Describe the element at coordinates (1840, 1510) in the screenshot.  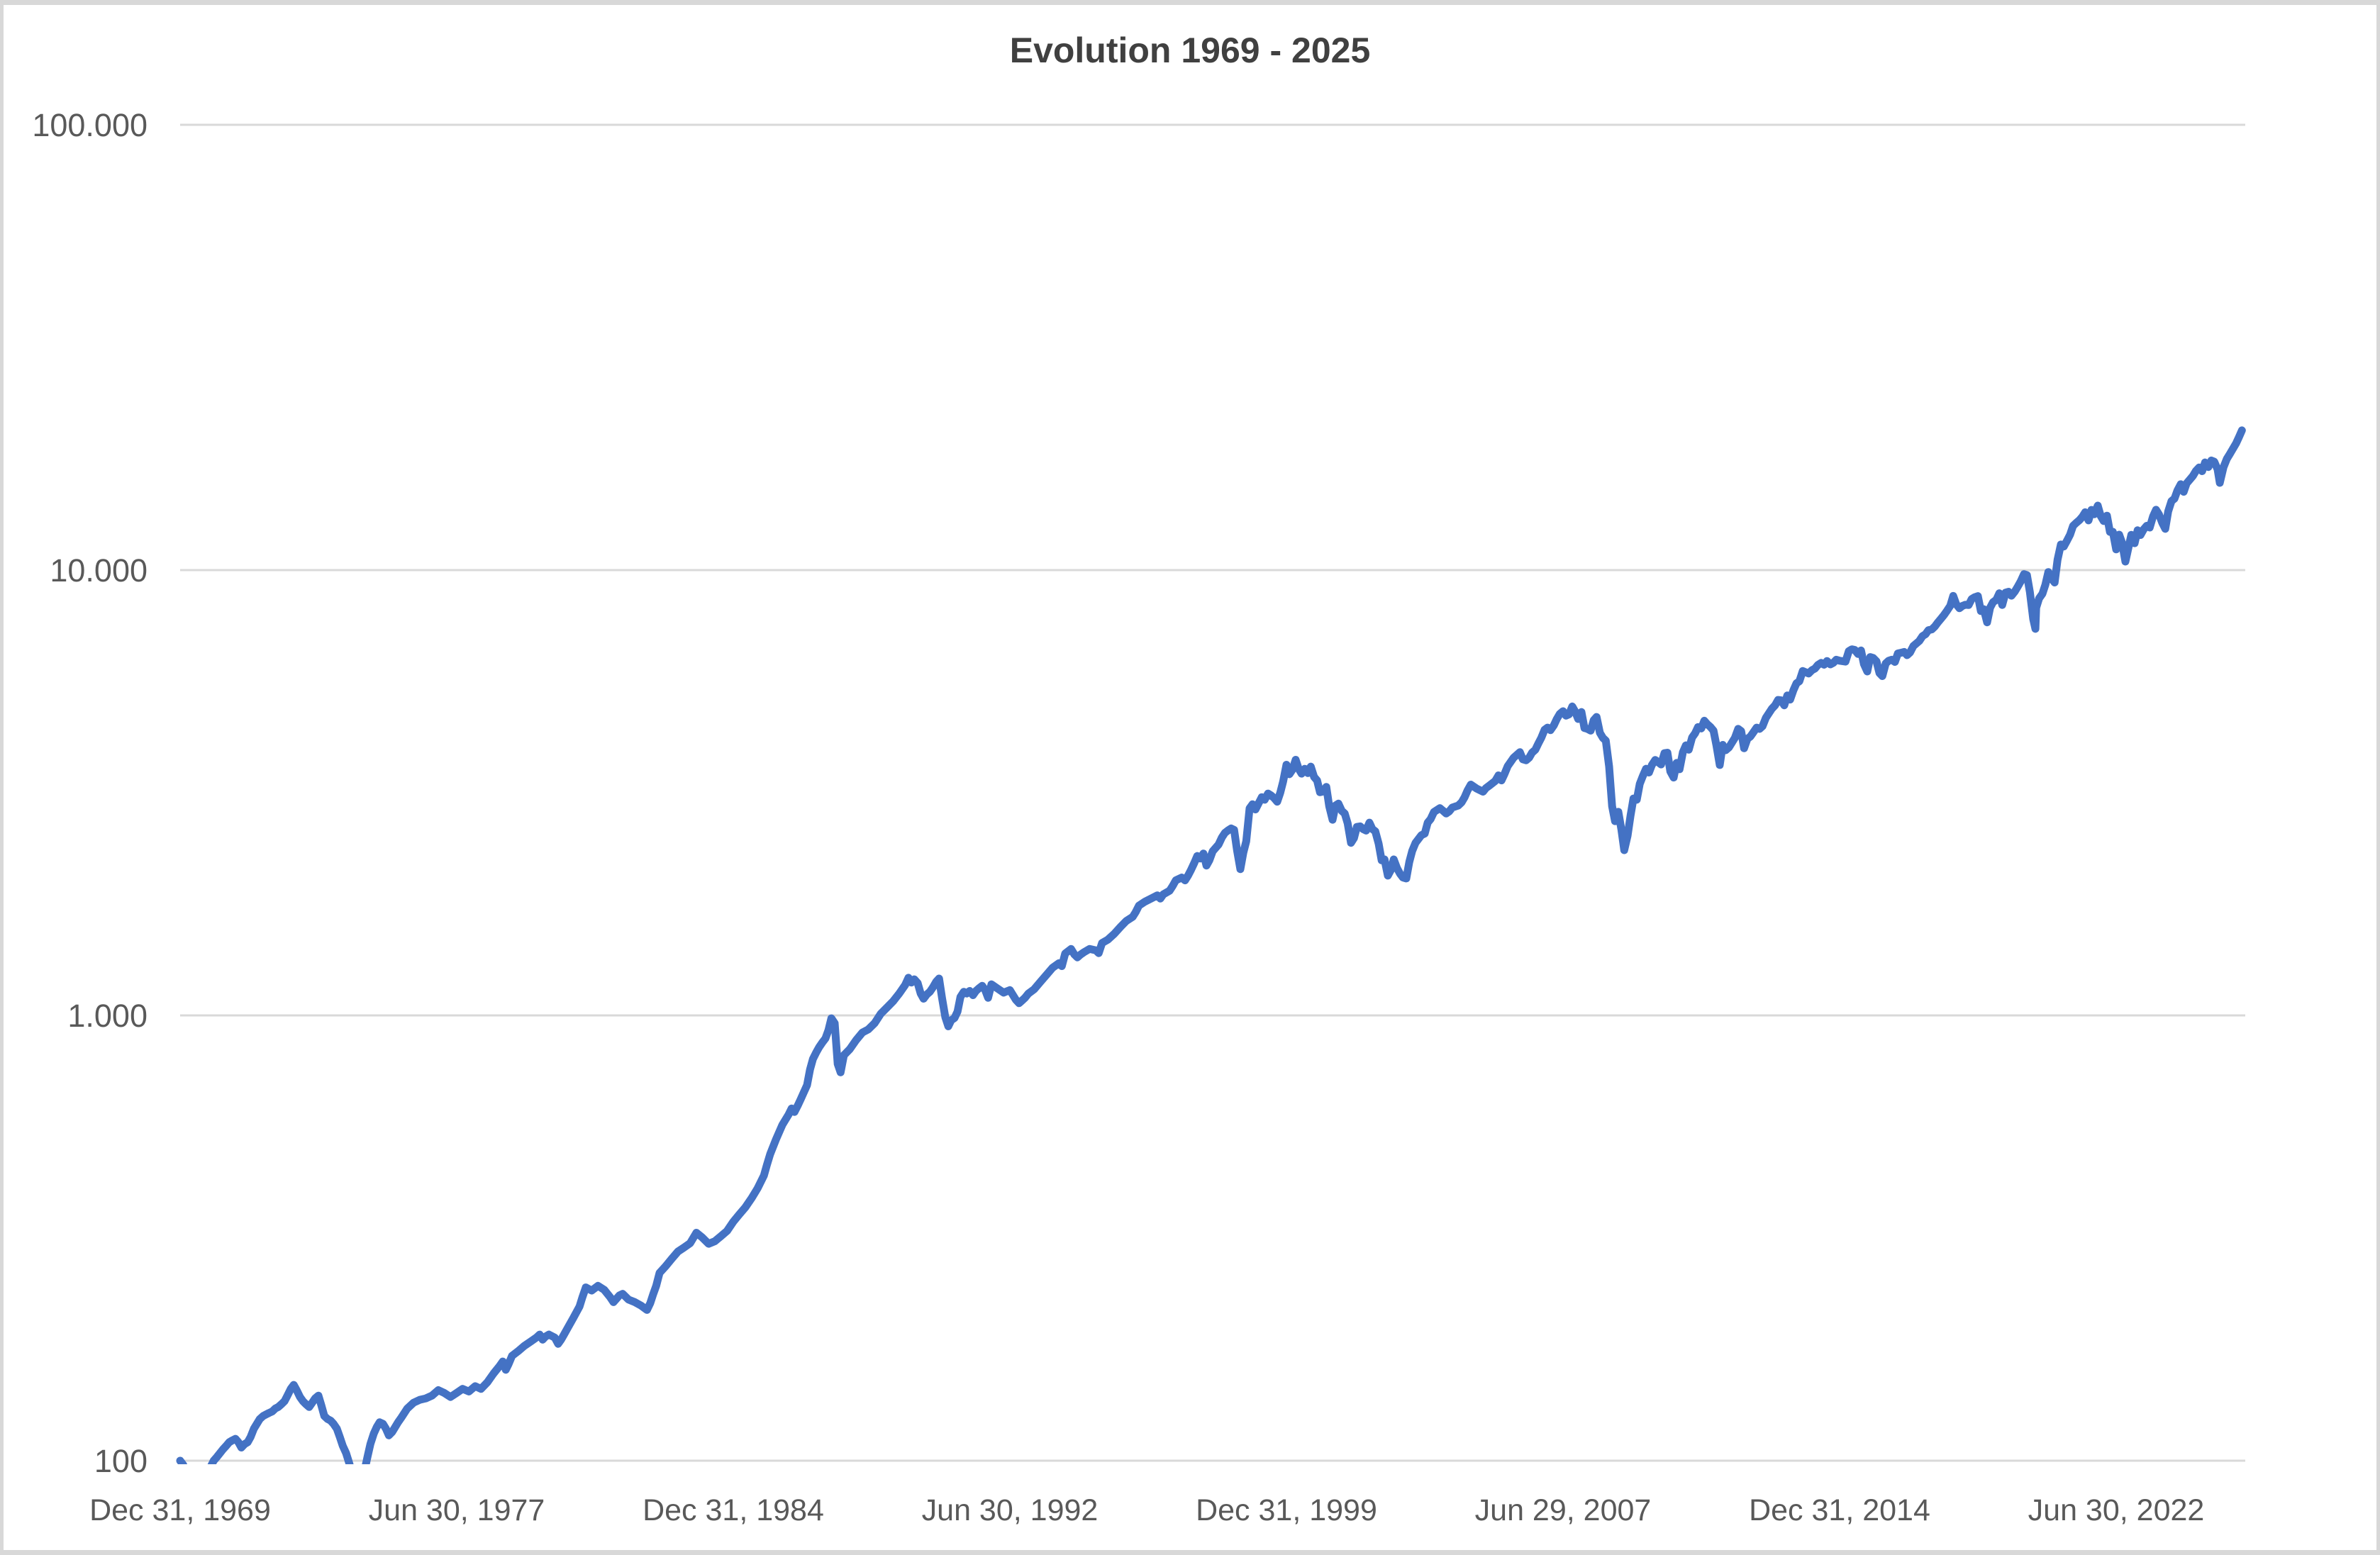
I see `x-axis-tick-label: Dec 31, 2014` at that location.